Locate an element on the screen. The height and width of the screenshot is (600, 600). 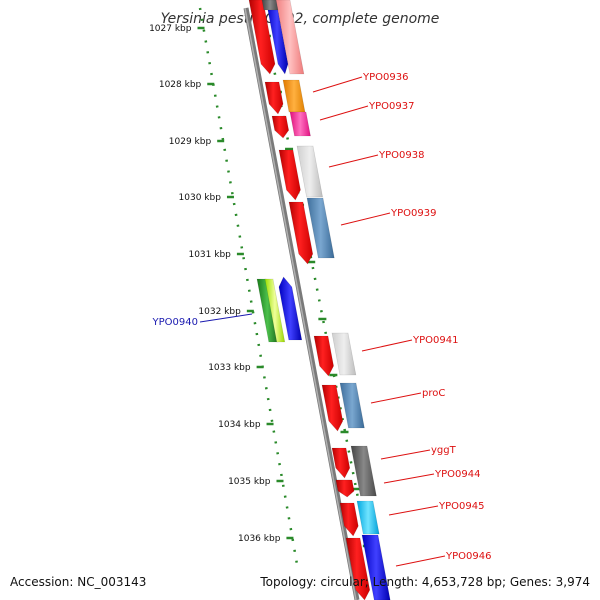
tick-label: 1036 kbp is located at coordinates (259, 539).